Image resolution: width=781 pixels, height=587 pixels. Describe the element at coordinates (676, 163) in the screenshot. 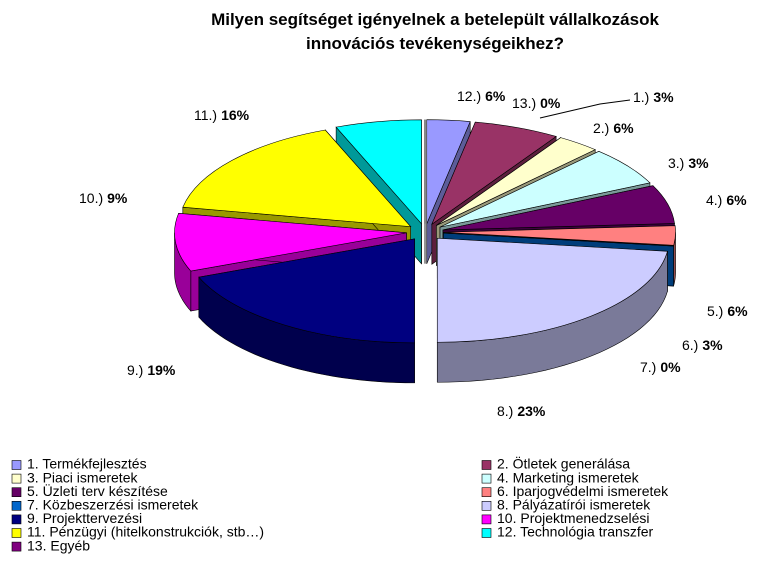

I see `slice-name: 3.)` at that location.